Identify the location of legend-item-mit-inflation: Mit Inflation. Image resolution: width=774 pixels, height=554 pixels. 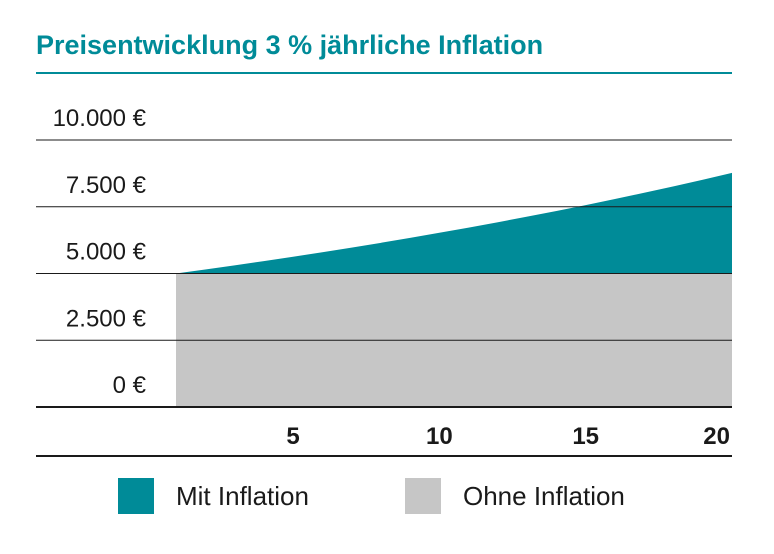
(213, 496).